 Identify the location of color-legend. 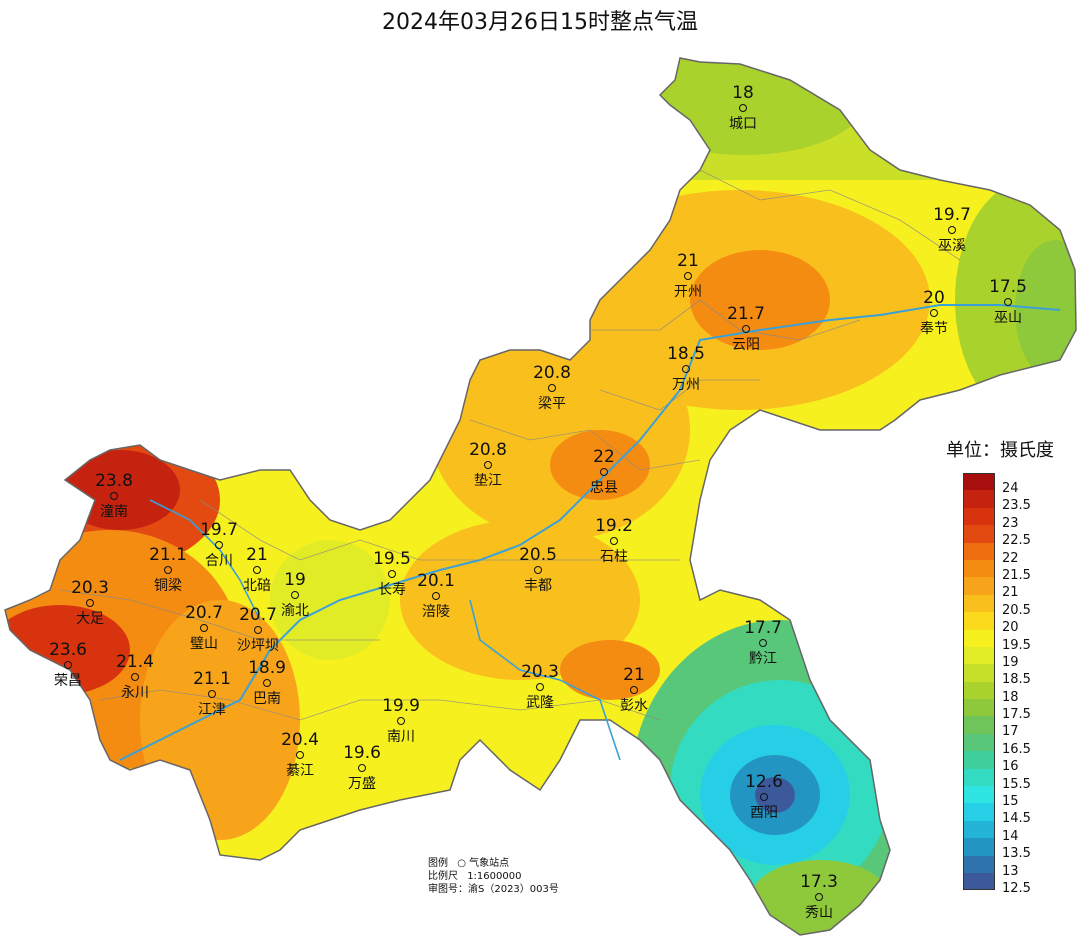
(979, 682).